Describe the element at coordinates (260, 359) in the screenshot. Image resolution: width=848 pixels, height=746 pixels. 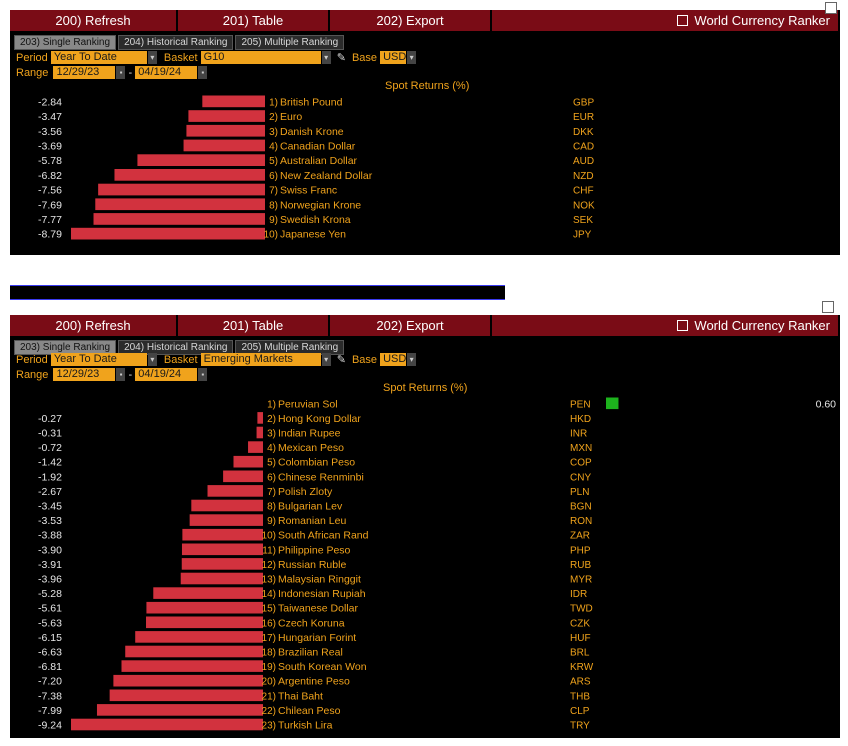
I see `basket-select: Emerging Markets` at that location.